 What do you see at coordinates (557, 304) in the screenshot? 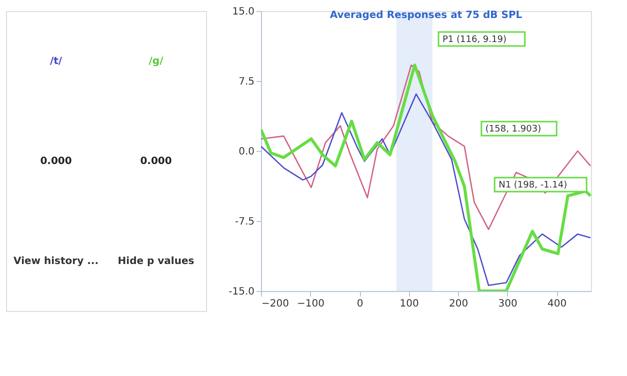
I see `x-tick-label: 400` at bounding box center [557, 304].